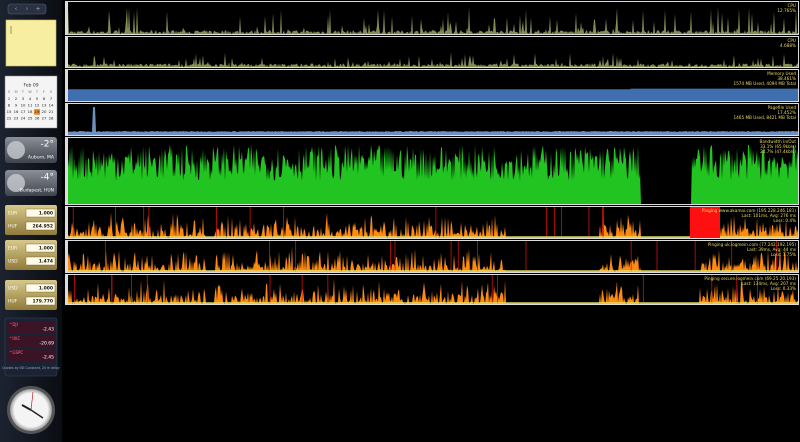 Image resolution: width=800 pixels, height=442 pixels. I want to click on quote-footer: Quotes by ISE Constant, 20 m delay, so click(31, 368).